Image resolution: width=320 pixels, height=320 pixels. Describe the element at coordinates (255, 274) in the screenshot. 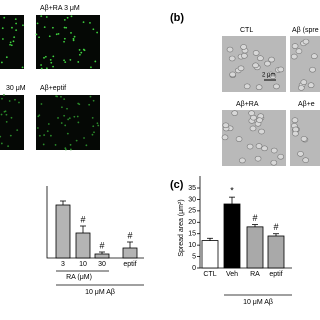

I see `x-tick-label: RA` at that location.